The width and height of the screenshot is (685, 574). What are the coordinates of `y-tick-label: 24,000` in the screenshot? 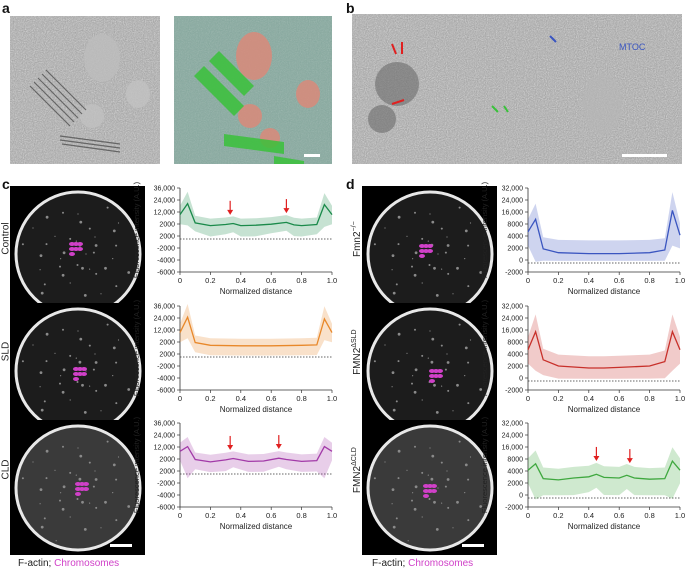 It's located at (165, 201).